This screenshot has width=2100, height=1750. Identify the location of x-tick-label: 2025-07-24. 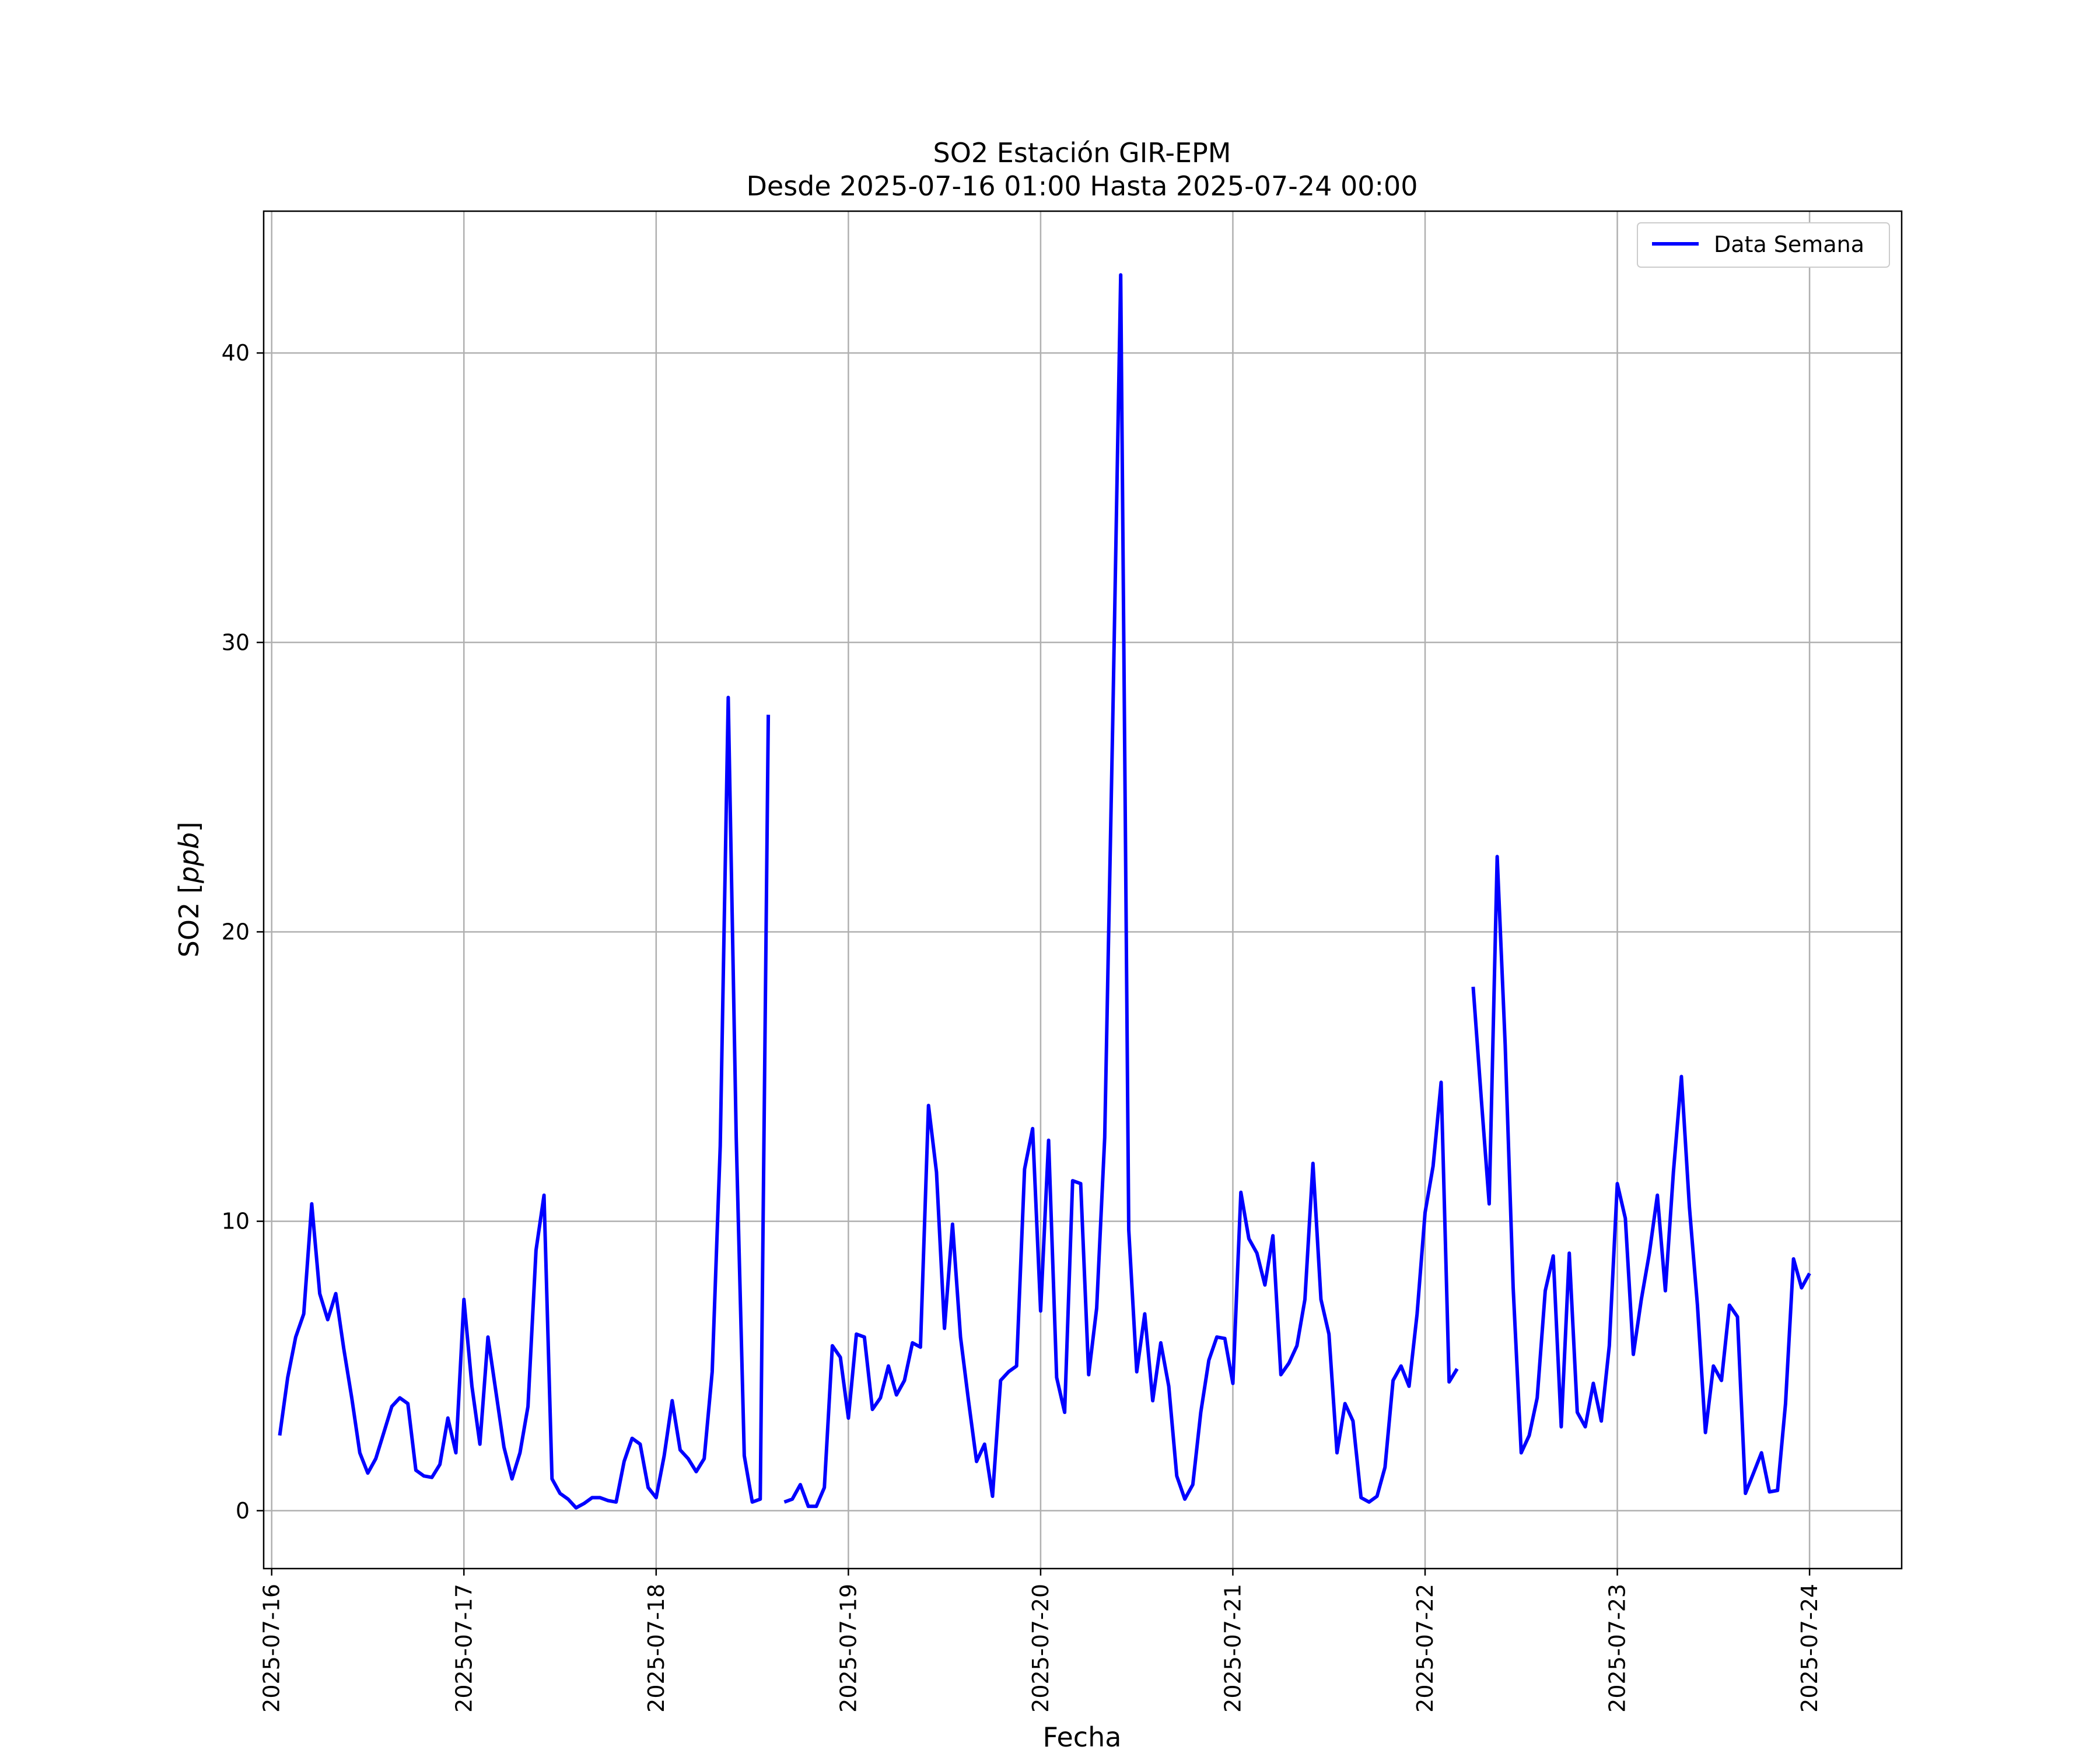
(1810, 1648).